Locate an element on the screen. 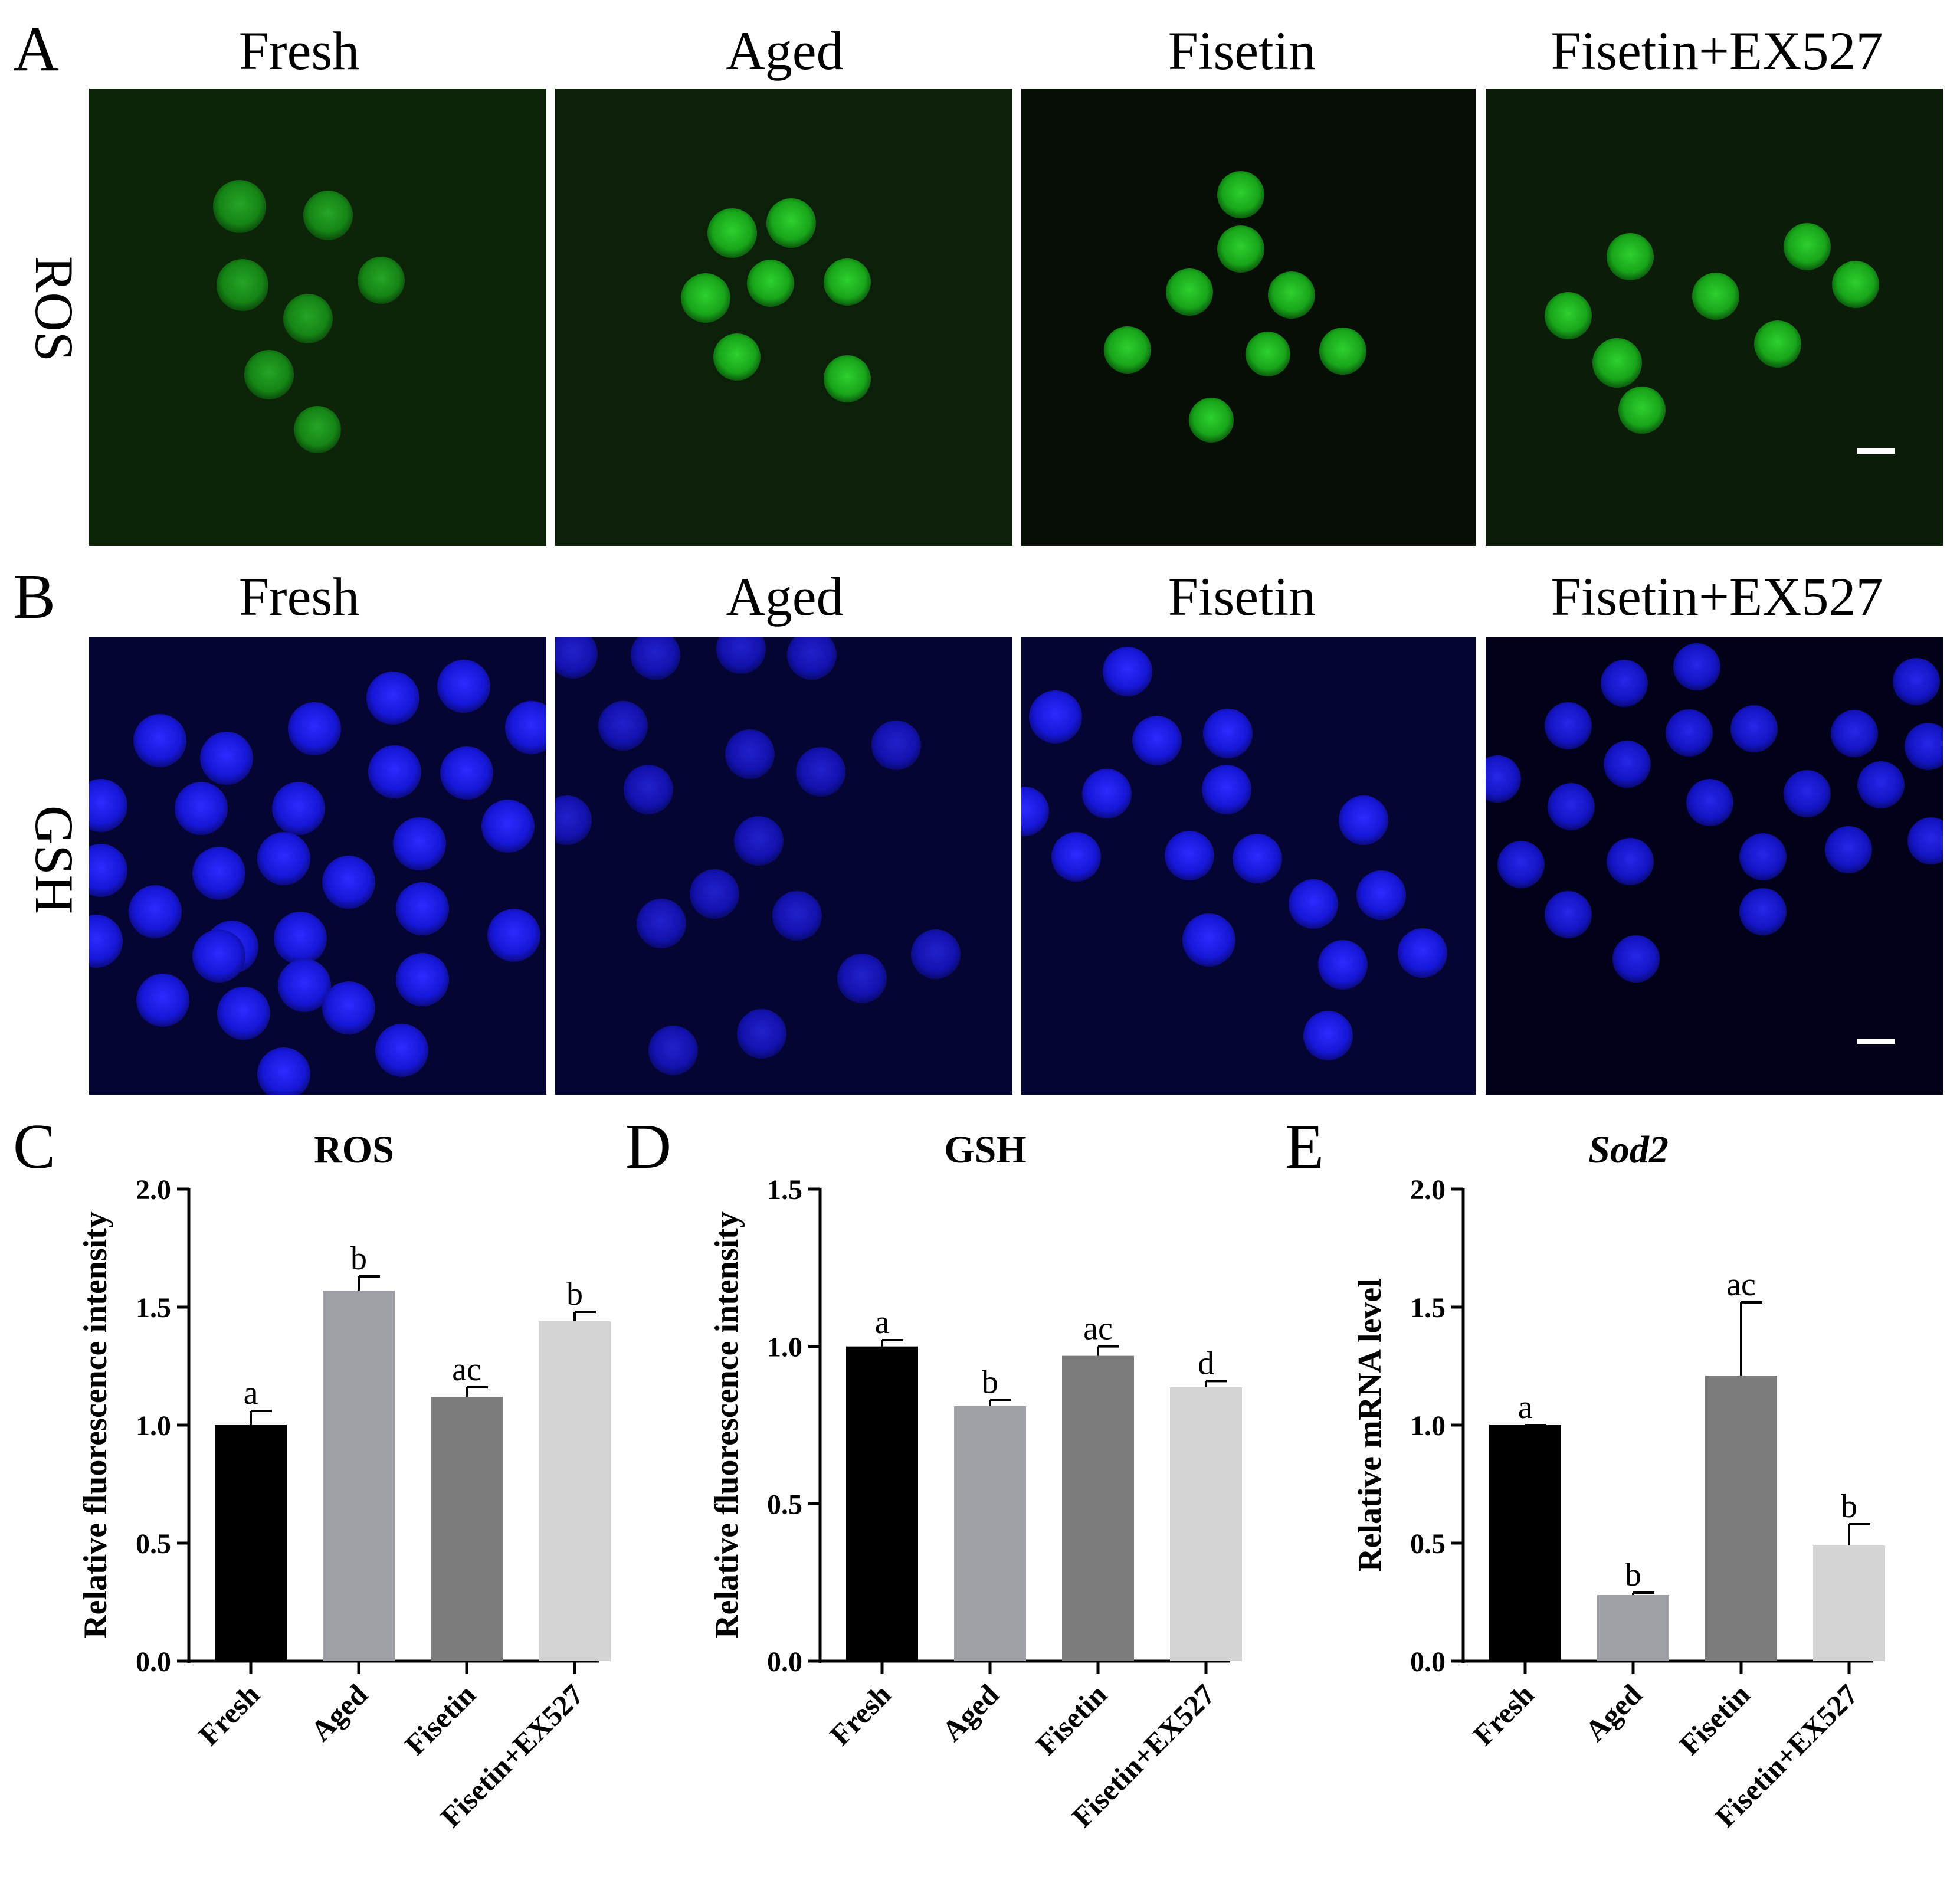 This screenshot has width=1960, height=1883. column-title-fresh-b: Fresh is located at coordinates (299, 596).